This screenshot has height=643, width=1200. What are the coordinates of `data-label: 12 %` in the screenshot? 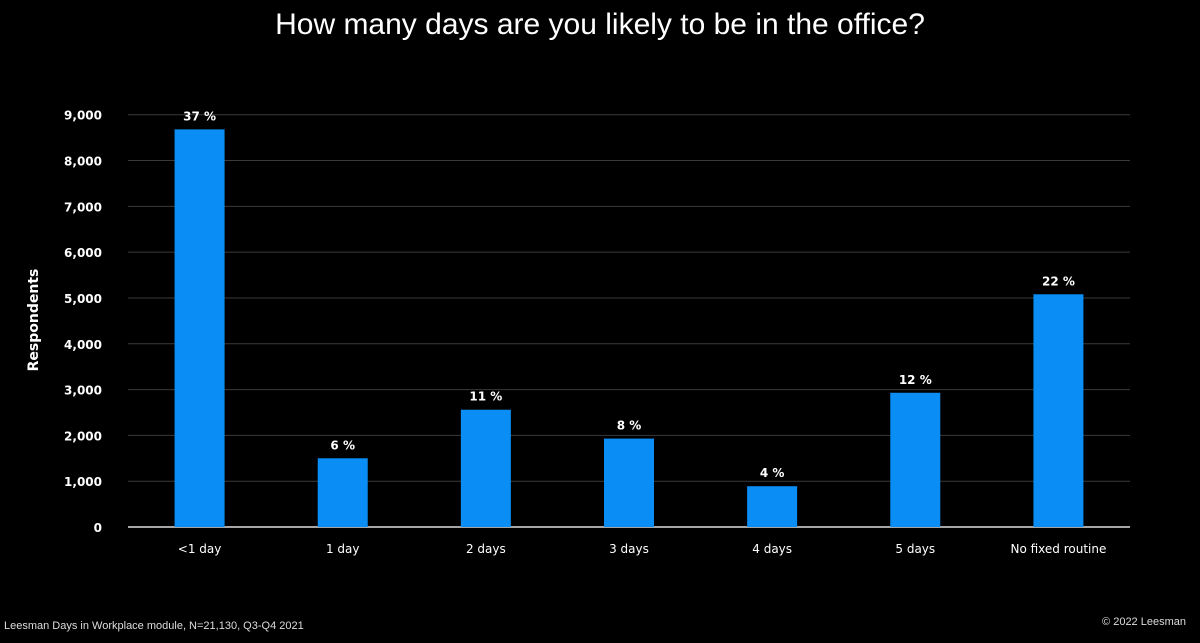 It's located at (915, 380).